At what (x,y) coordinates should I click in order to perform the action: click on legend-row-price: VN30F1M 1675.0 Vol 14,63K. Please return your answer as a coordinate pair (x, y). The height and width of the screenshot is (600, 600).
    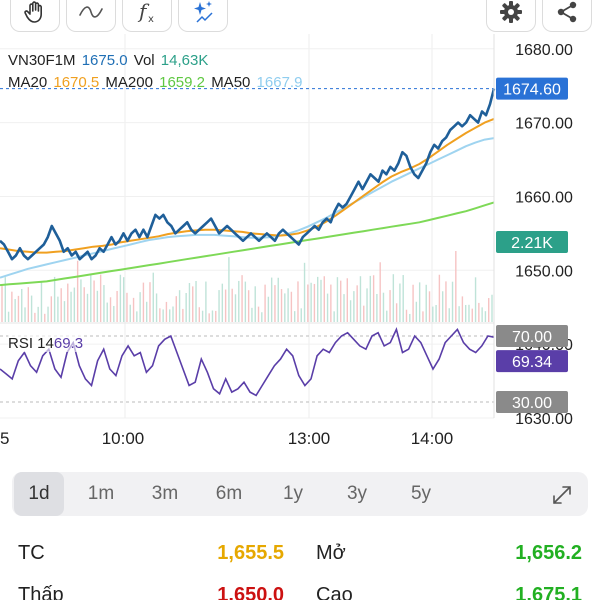
    Looking at the image, I should click on (109, 60).